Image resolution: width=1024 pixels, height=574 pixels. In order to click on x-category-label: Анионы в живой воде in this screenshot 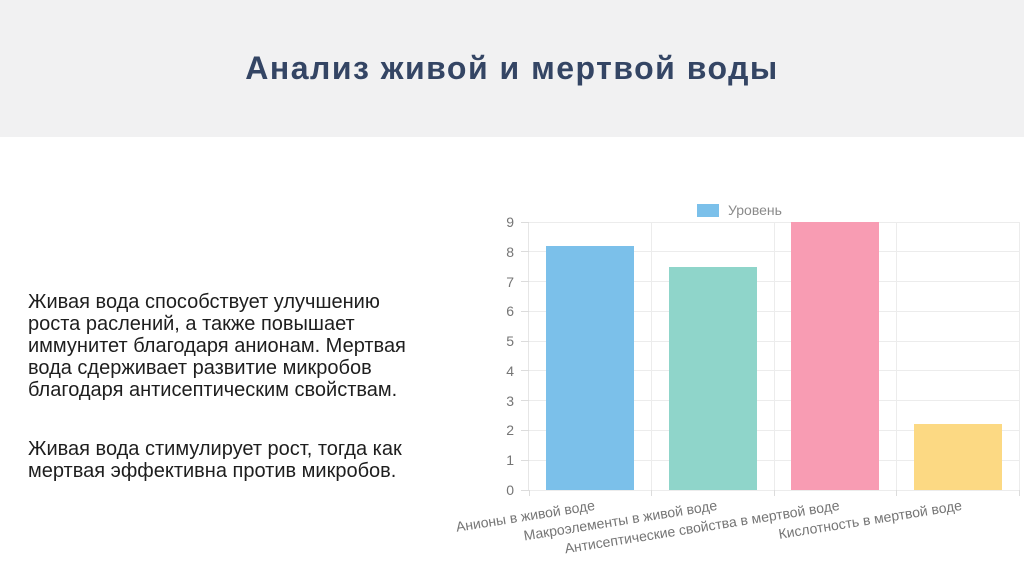, I will do `click(525, 516)`.